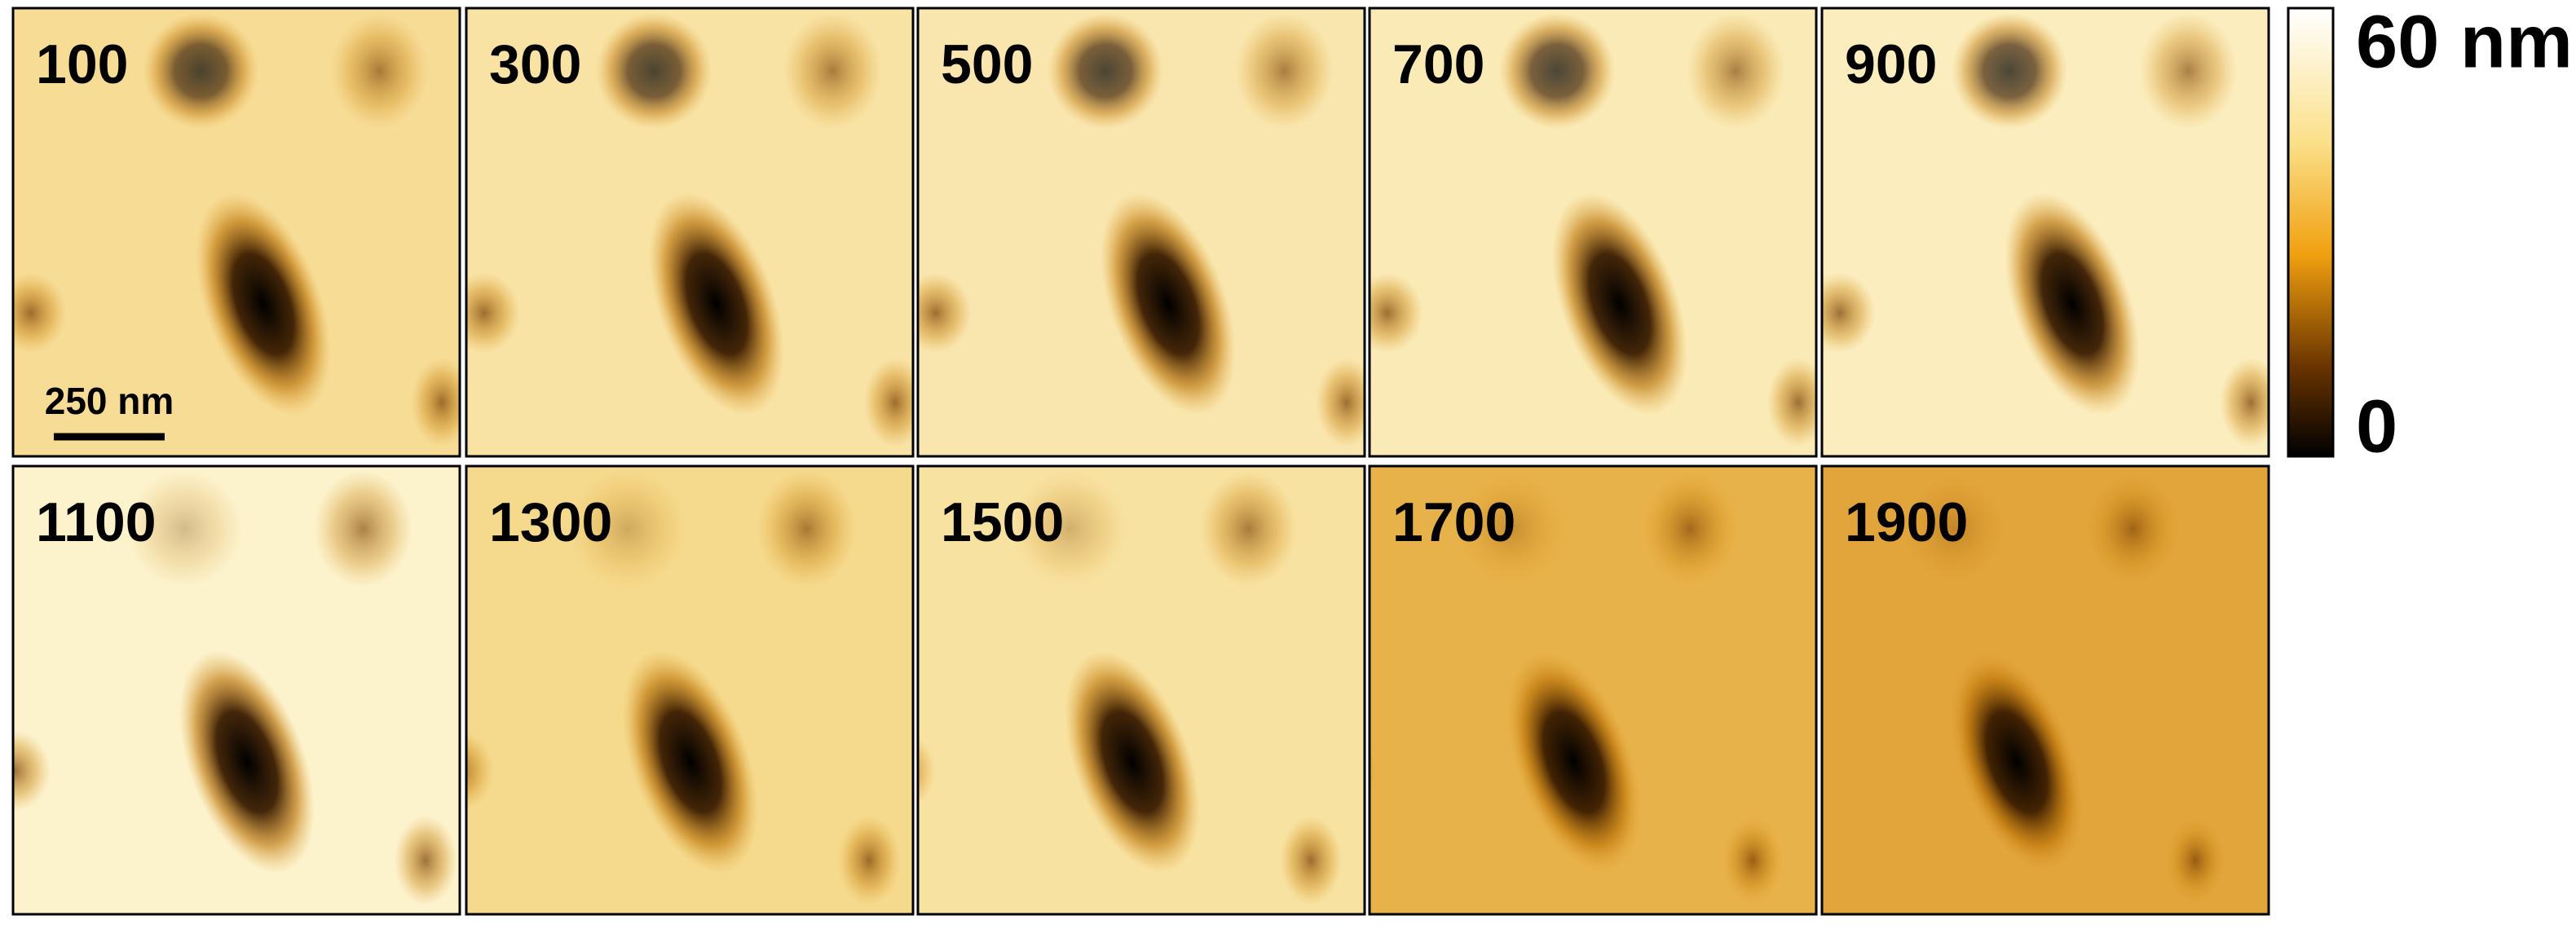 This screenshot has height=933, width=2576. What do you see at coordinates (550, 522) in the screenshot?
I see `panel-label: 1300` at bounding box center [550, 522].